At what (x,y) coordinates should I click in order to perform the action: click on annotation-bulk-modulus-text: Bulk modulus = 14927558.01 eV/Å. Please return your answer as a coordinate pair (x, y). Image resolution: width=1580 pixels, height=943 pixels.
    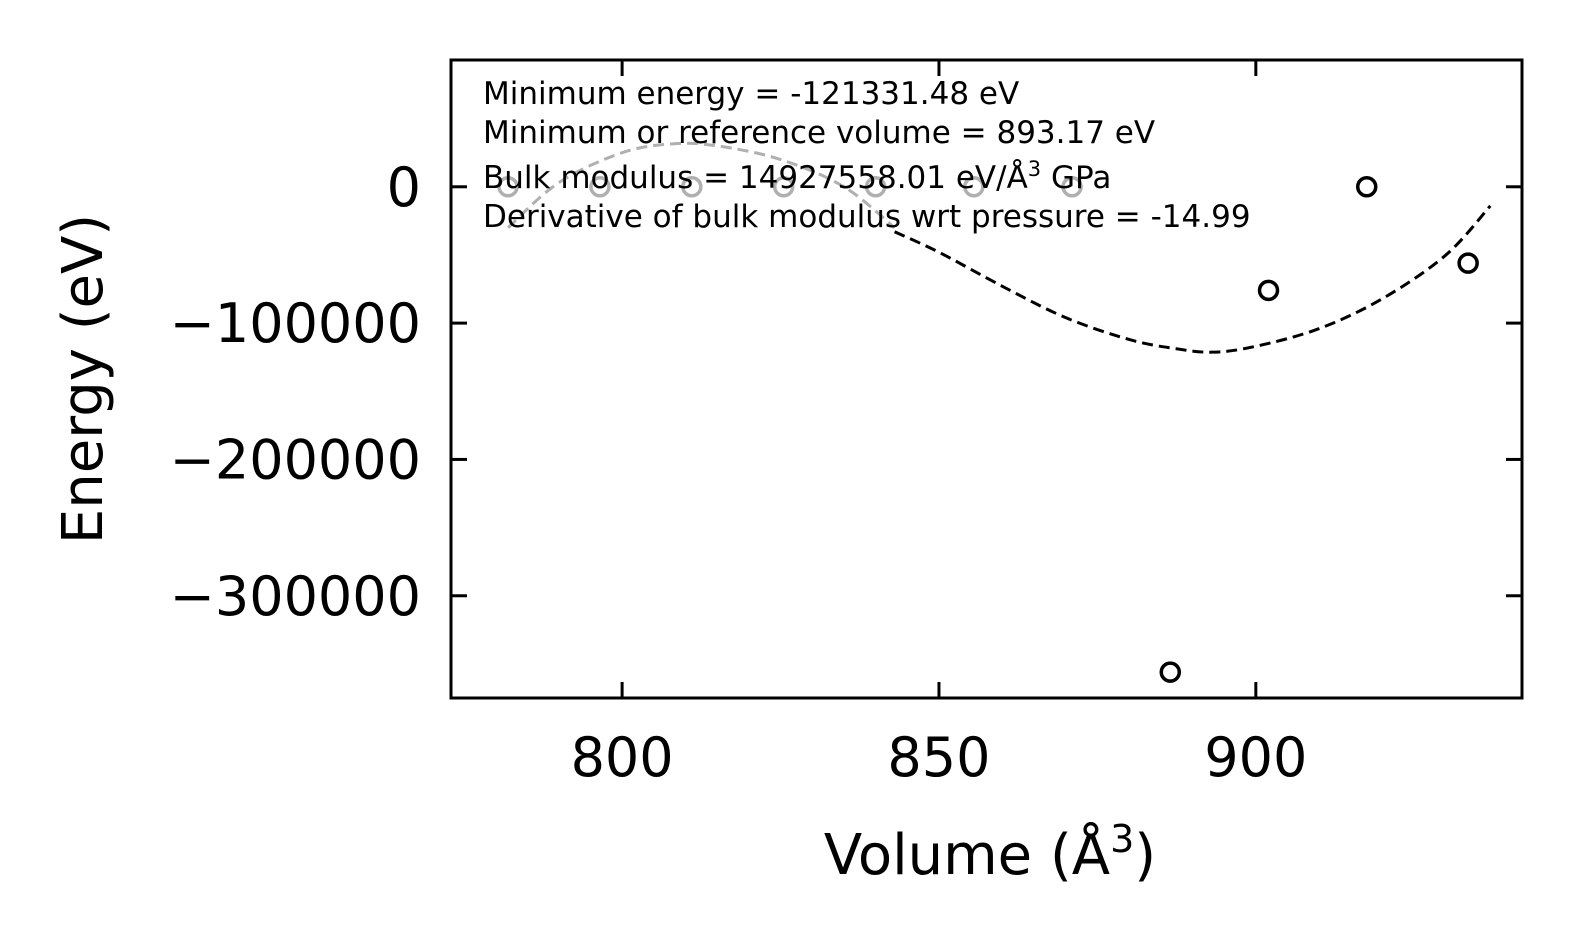
    Looking at the image, I should click on (755, 178).